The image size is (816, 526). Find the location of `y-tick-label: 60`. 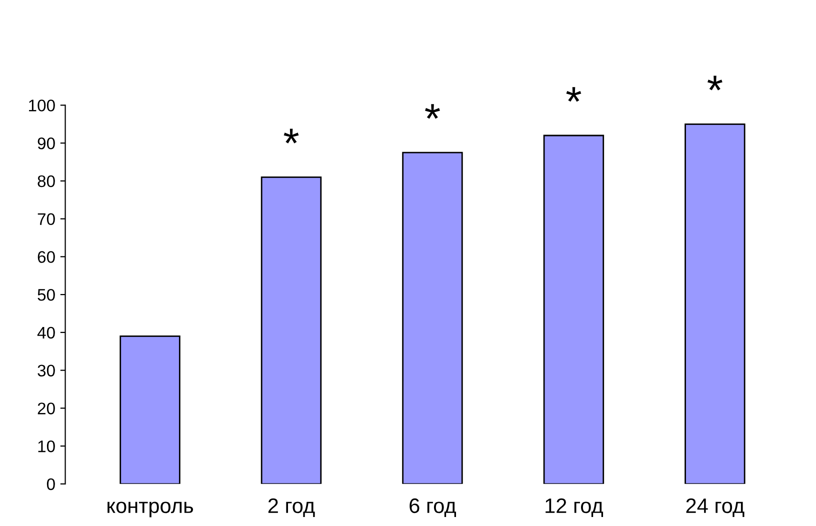

y-tick-label: 60 is located at coordinates (46, 257).